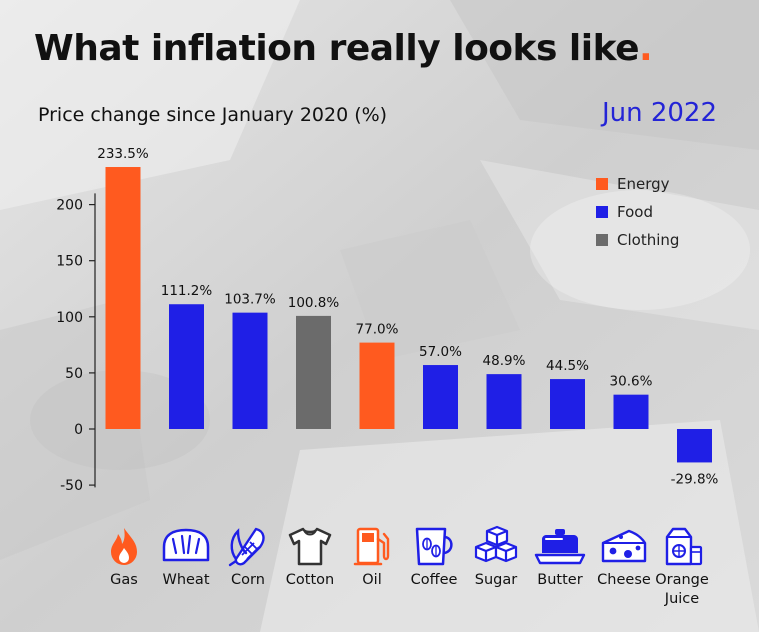 The height and width of the screenshot is (632, 759). Describe the element at coordinates (310, 546) in the screenshot. I see `tshirt-icon` at that location.